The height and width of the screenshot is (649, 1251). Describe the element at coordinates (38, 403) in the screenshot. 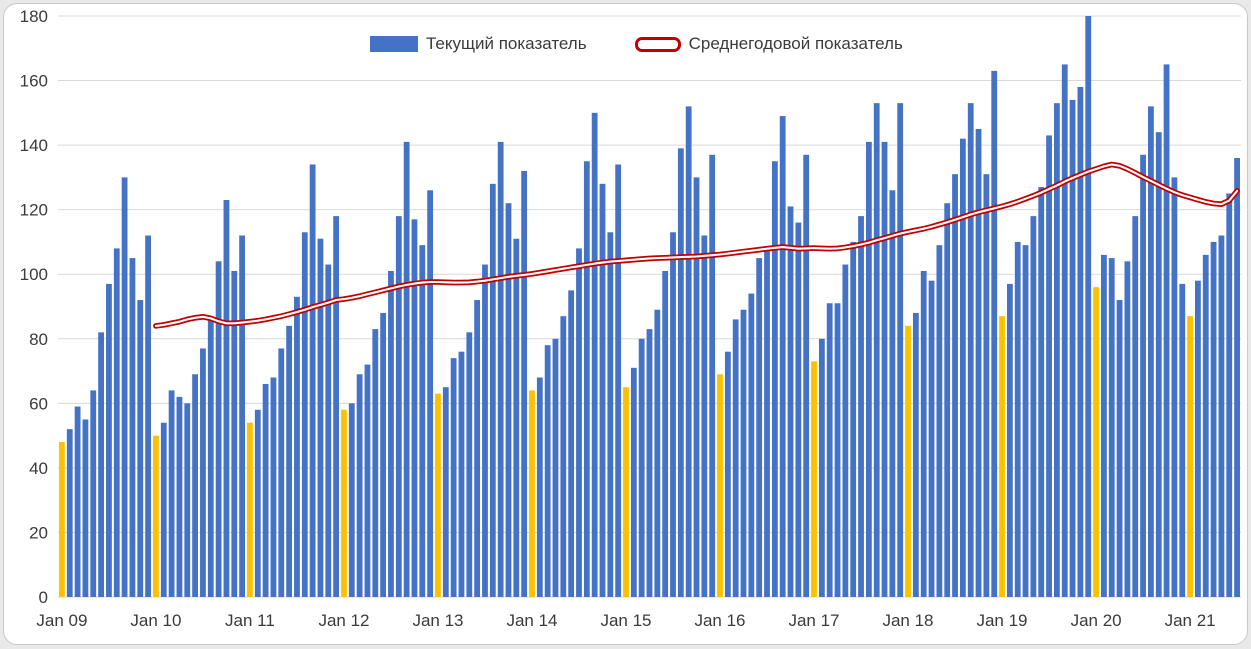

I see `y-tick-label: 60` at that location.